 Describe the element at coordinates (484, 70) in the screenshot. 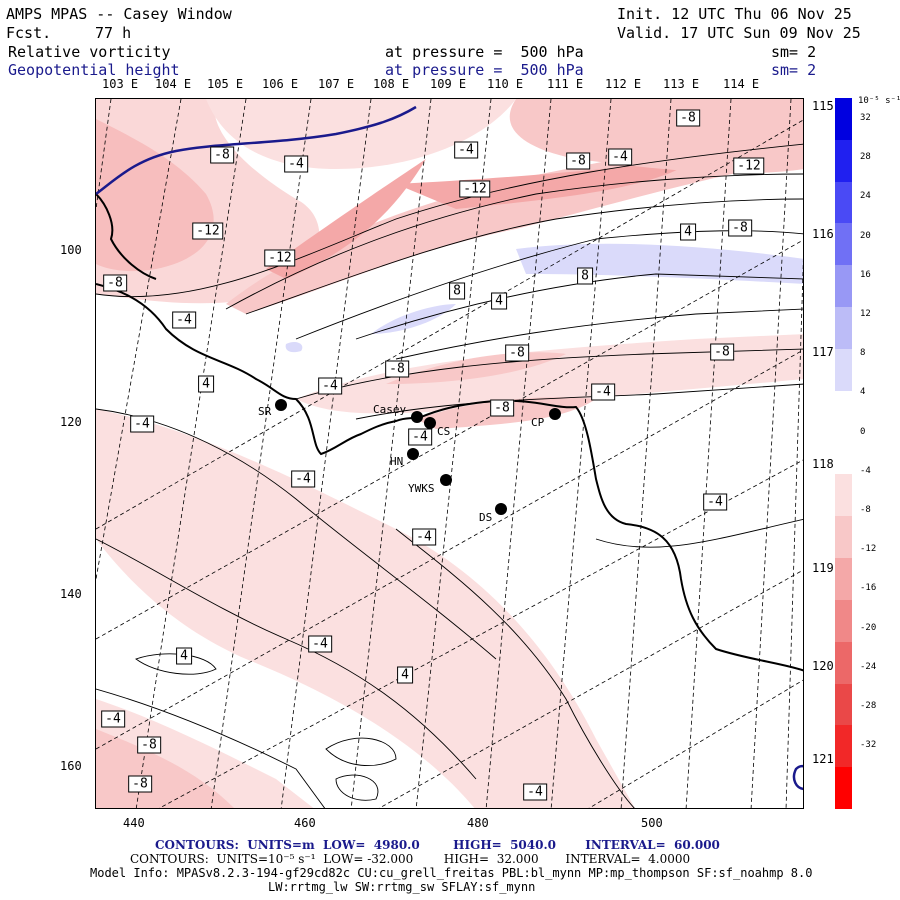

I see `field2-level: at pressure = 500 hPa` at that location.